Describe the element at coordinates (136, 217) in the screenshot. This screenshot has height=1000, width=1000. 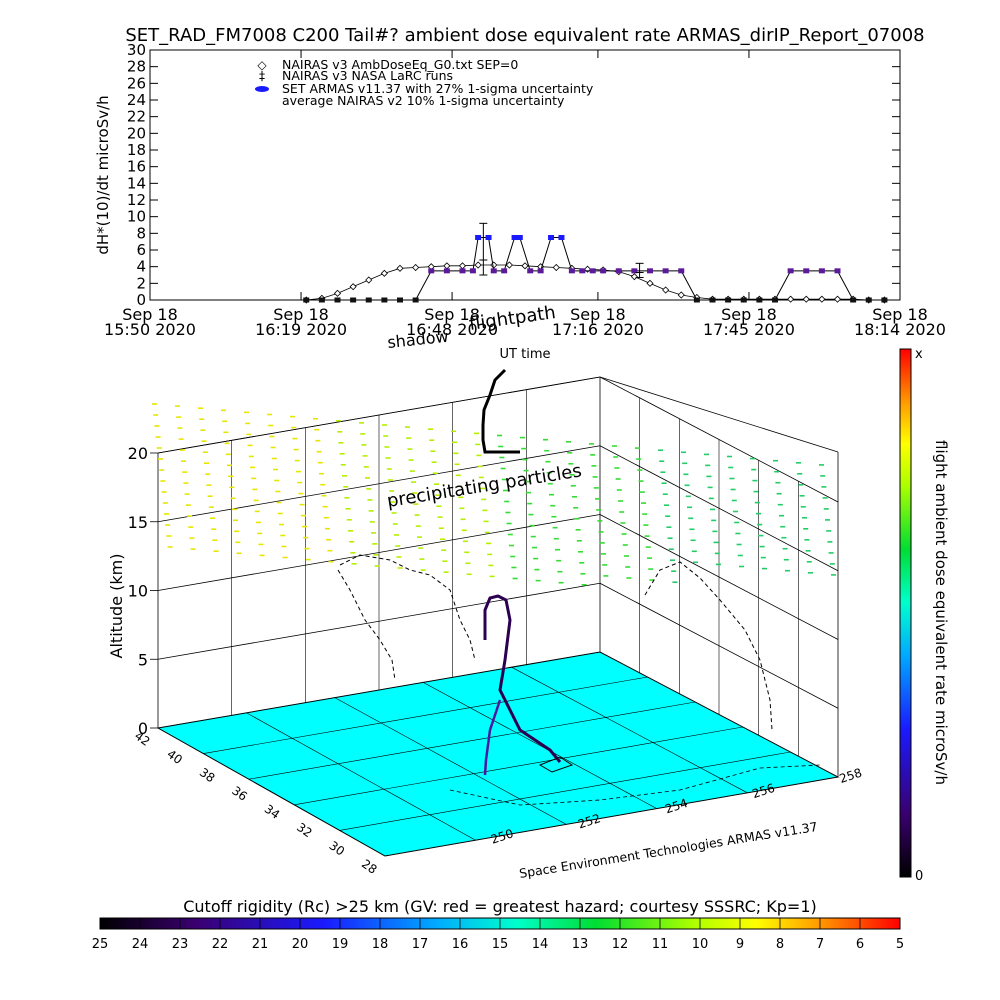
I see `y-tick-label: 10` at that location.